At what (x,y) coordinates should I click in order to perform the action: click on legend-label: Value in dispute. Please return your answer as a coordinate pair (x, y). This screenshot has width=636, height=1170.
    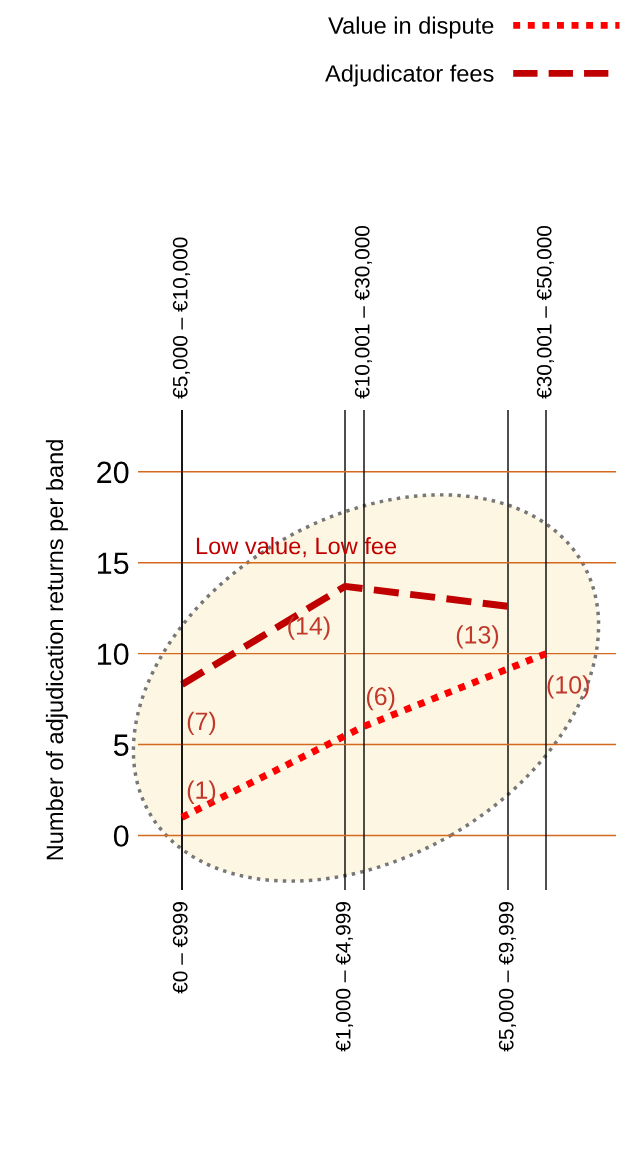
    Looking at the image, I should click on (411, 27).